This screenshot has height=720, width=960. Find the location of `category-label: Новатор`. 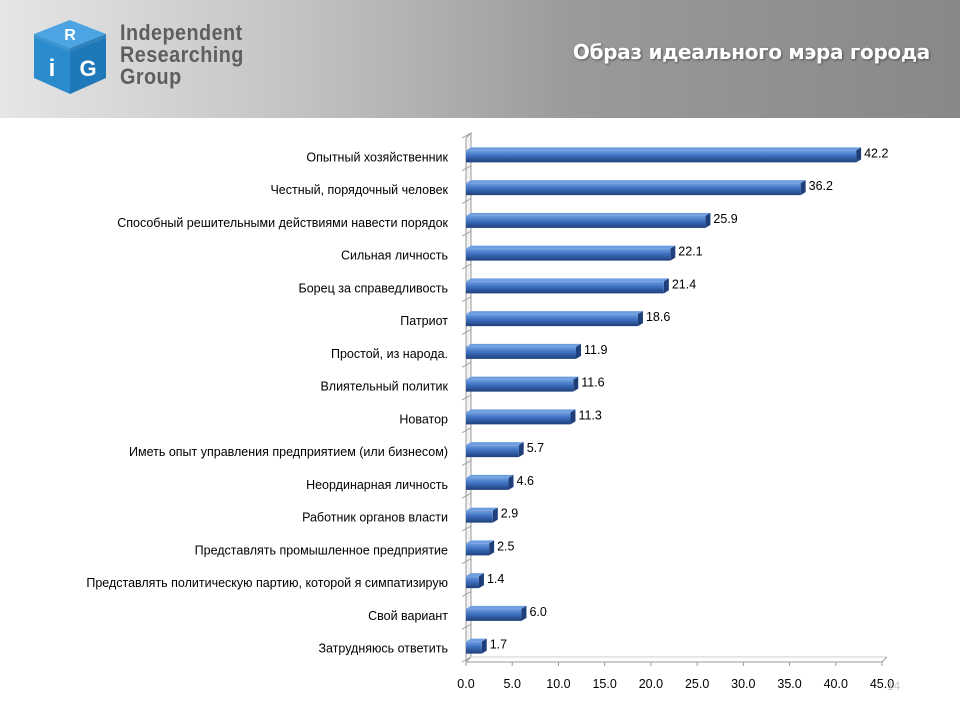

category-label: Новатор is located at coordinates (423, 419).